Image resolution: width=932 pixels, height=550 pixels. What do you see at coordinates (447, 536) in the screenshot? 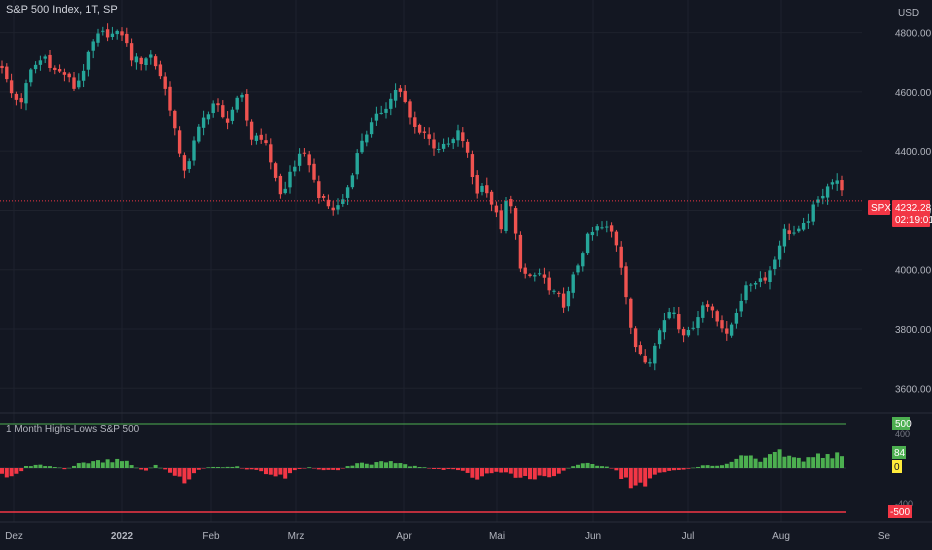
I see `time-axis: Dez 2022 Feb Mrz Apr Mai Jun Jul Aug Se` at bounding box center [447, 536].